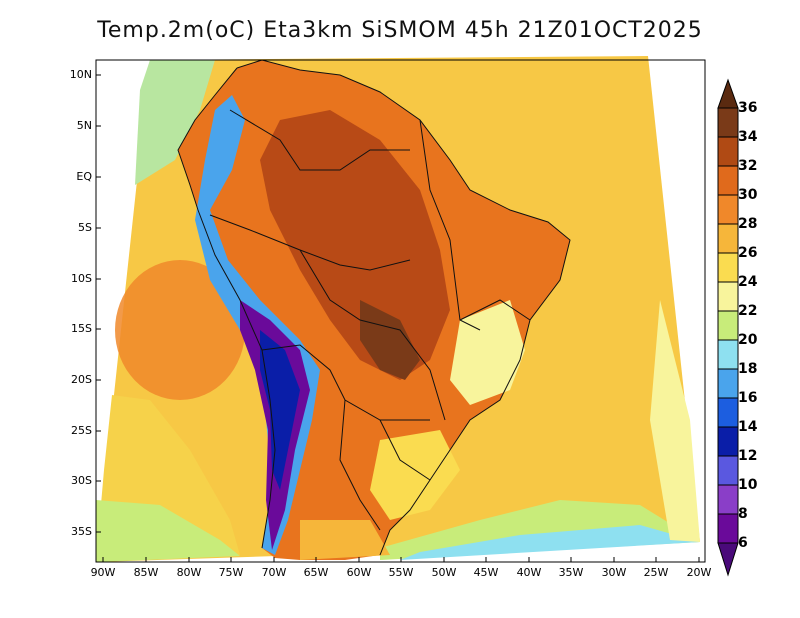  Describe the element at coordinates (728, 559) in the screenshot. I see `colorbar-arrow-bottom` at that location.